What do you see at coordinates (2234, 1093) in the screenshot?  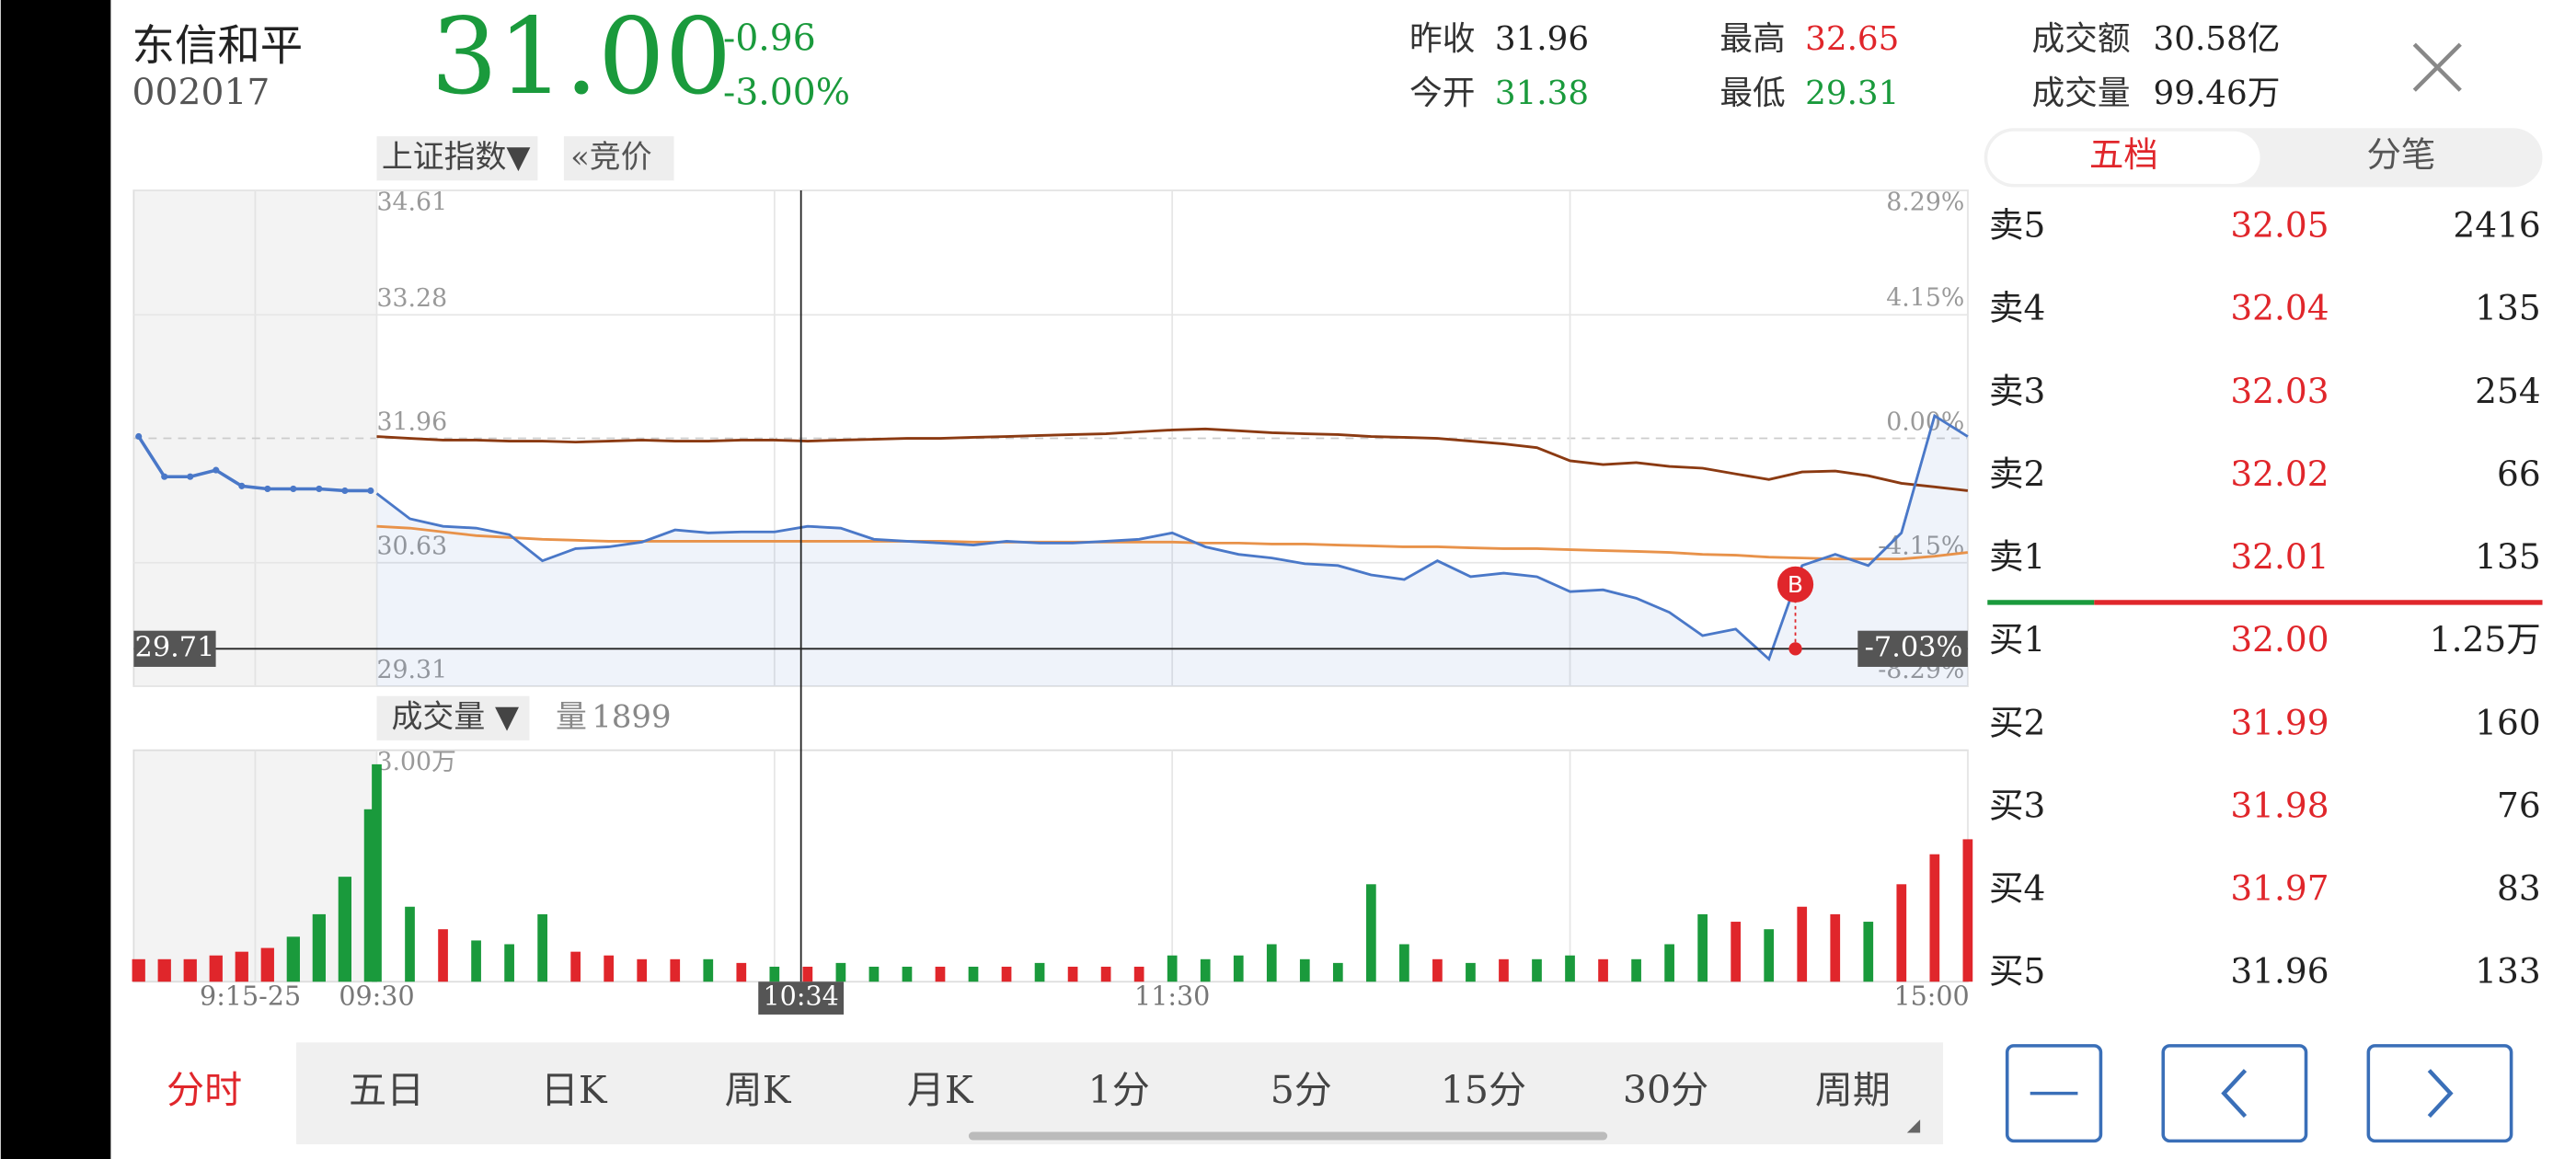 I see `prev-button` at bounding box center [2234, 1093].